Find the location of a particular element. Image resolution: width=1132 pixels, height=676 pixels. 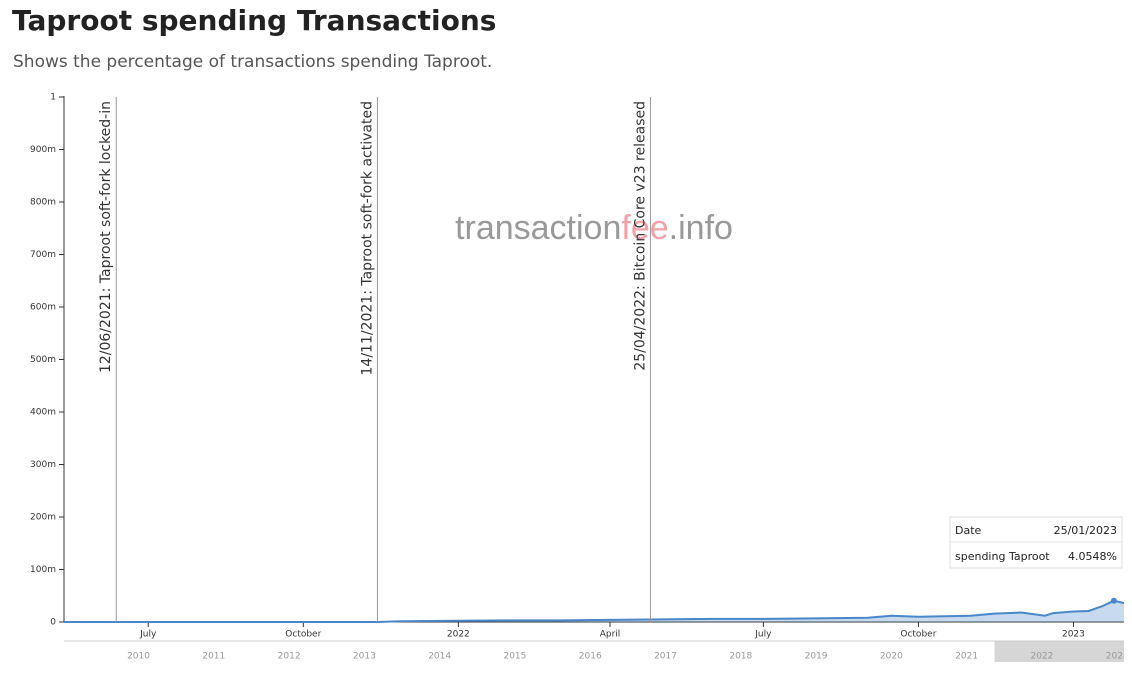

annotation-label: 25/04/2022: Bitcoin Core v23 released is located at coordinates (640, 236).